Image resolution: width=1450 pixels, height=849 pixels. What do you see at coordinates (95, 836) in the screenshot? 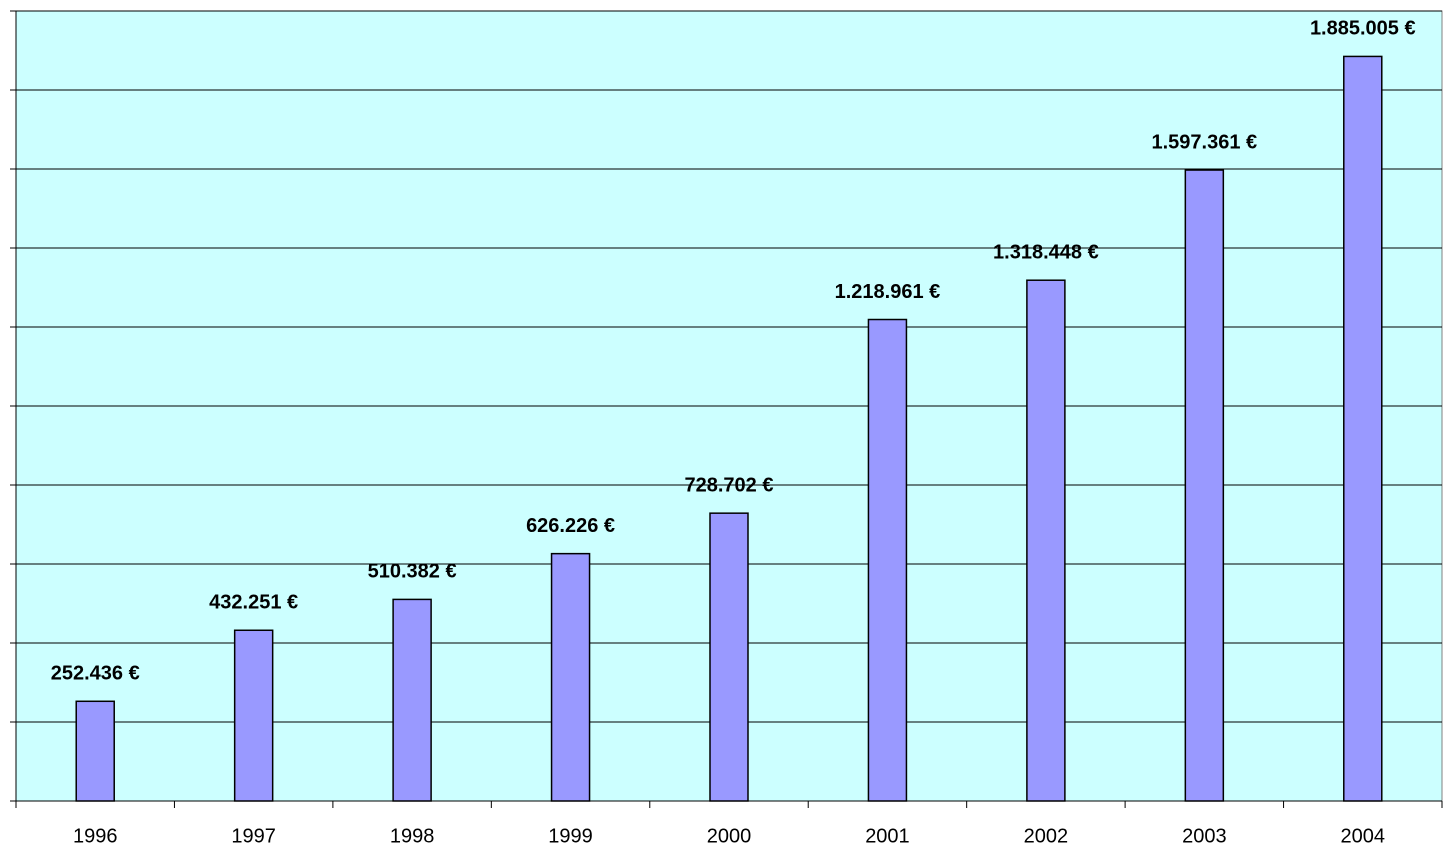
I see `x-tick-label: 1996` at bounding box center [95, 836].